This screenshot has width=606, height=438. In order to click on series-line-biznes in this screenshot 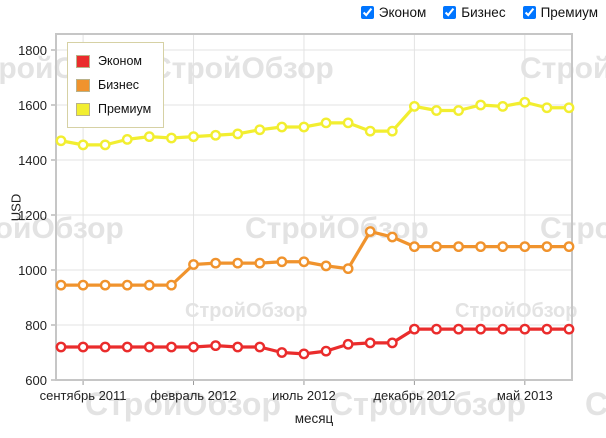, I will do `click(315, 258)`.